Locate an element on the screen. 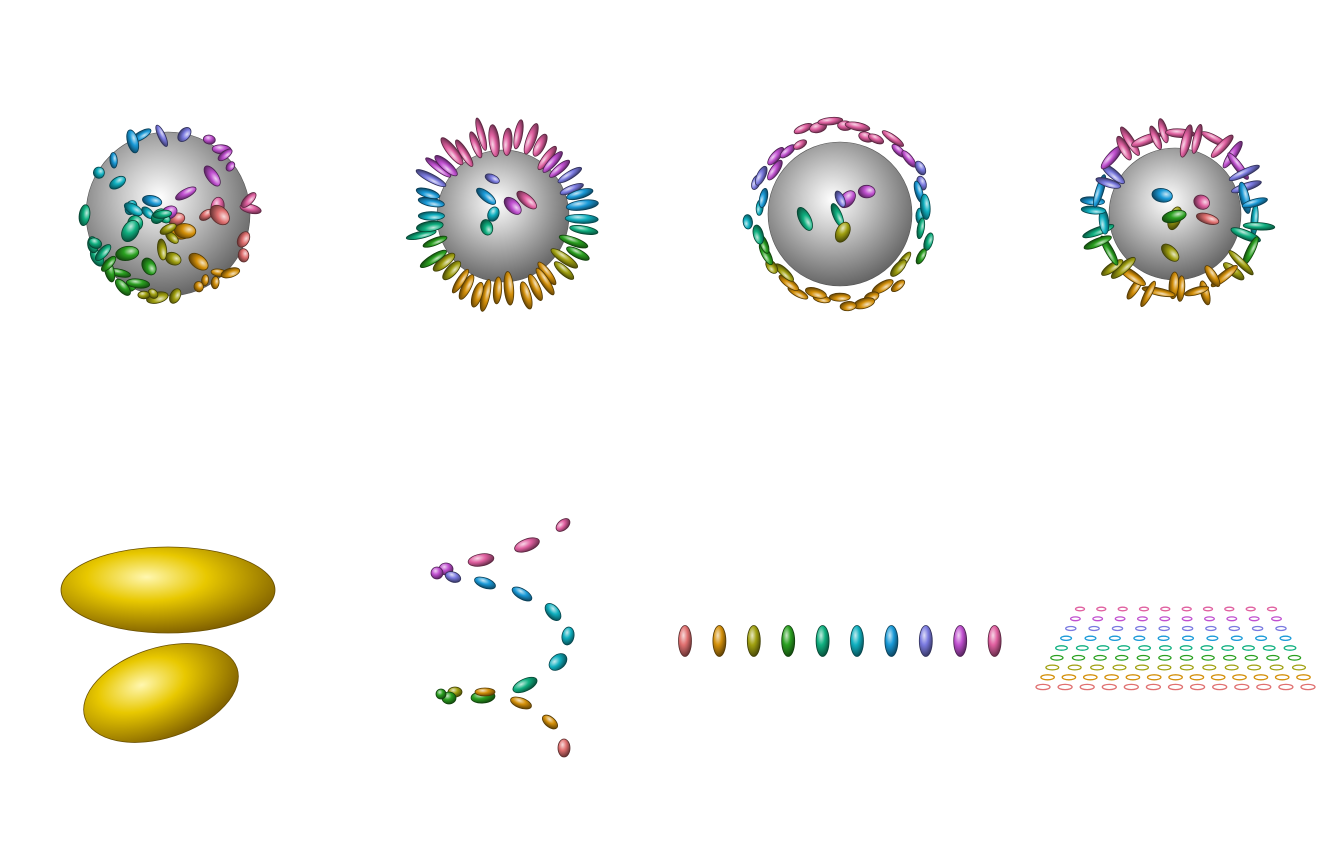  gold-ellipsoid-pair-panel is located at coordinates (168, 644).